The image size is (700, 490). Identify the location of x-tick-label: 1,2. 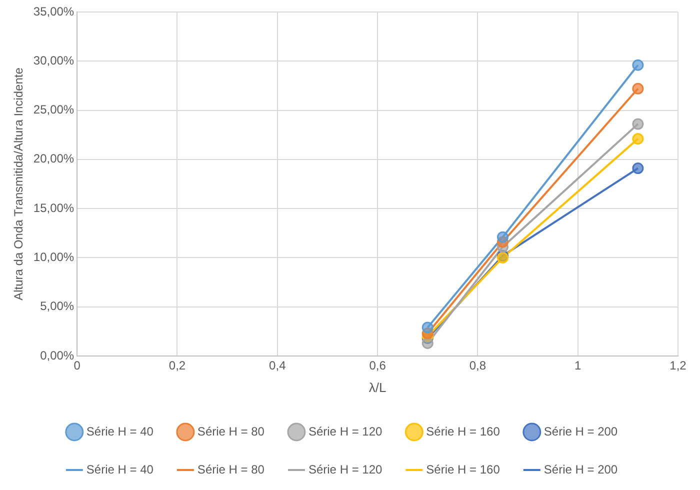
(678, 365).